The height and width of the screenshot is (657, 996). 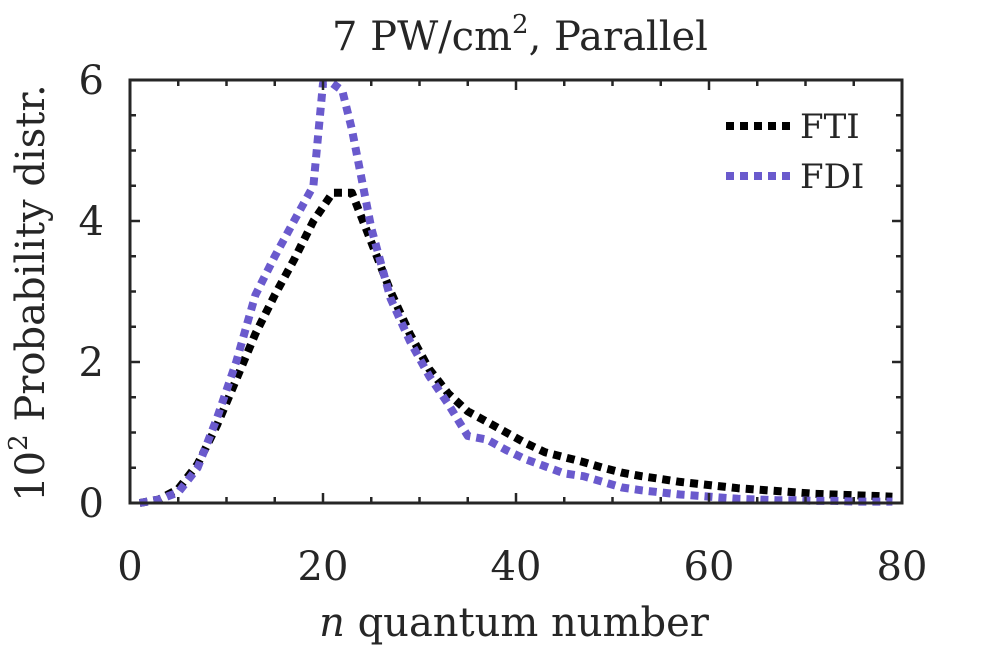 I want to click on x-axis-title-text-space, so click(x=351, y=623).